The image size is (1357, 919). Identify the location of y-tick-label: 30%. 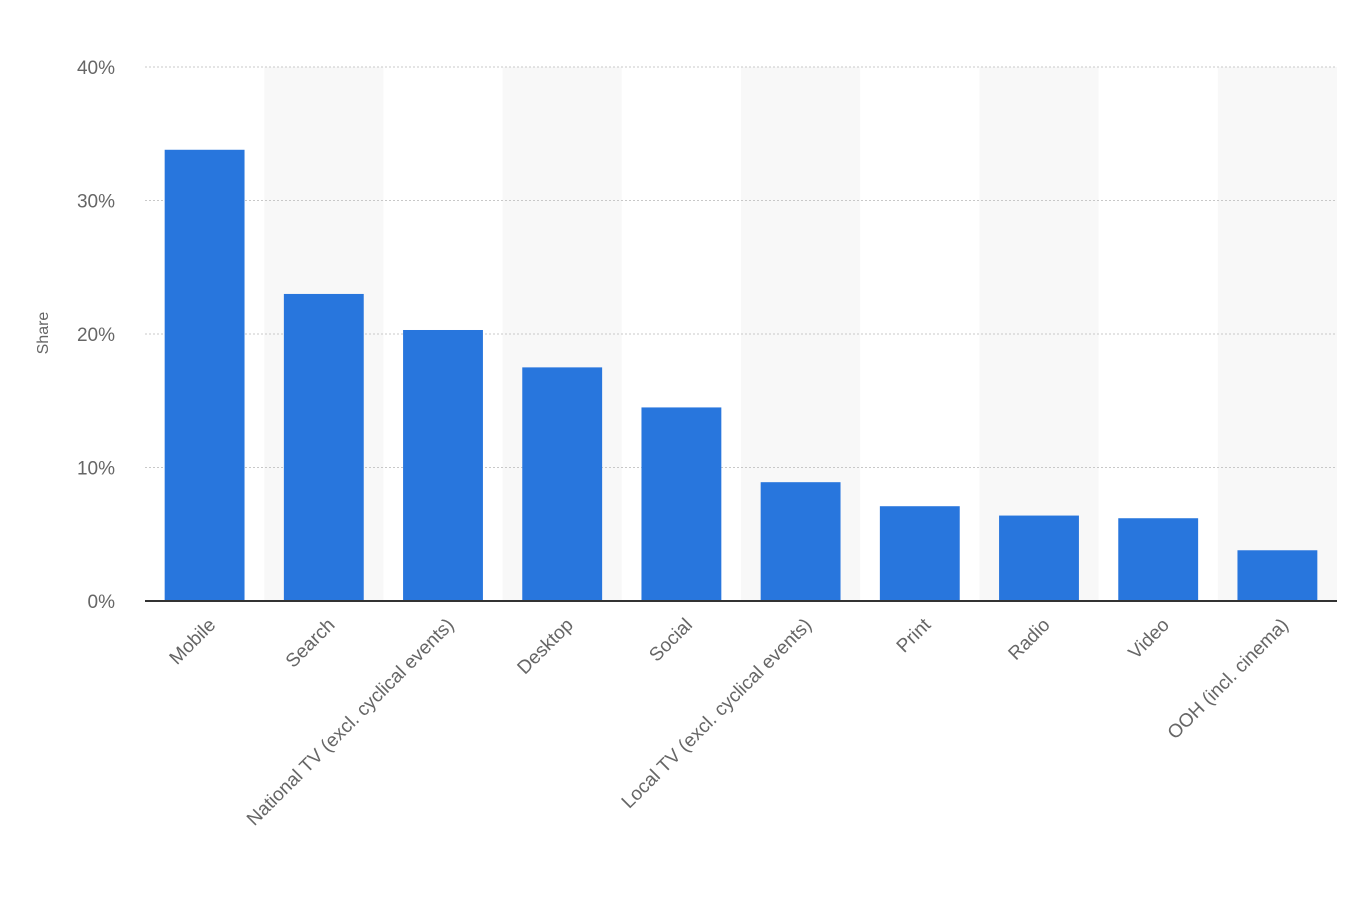
(96, 202).